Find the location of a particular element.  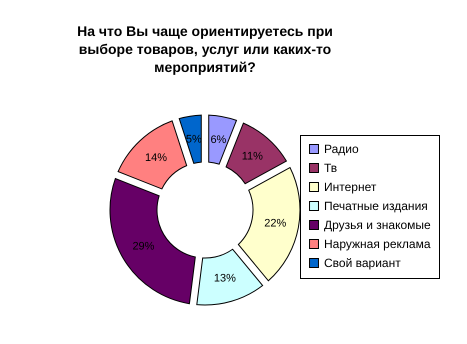

legend-label: Интернет is located at coordinates (350, 187).